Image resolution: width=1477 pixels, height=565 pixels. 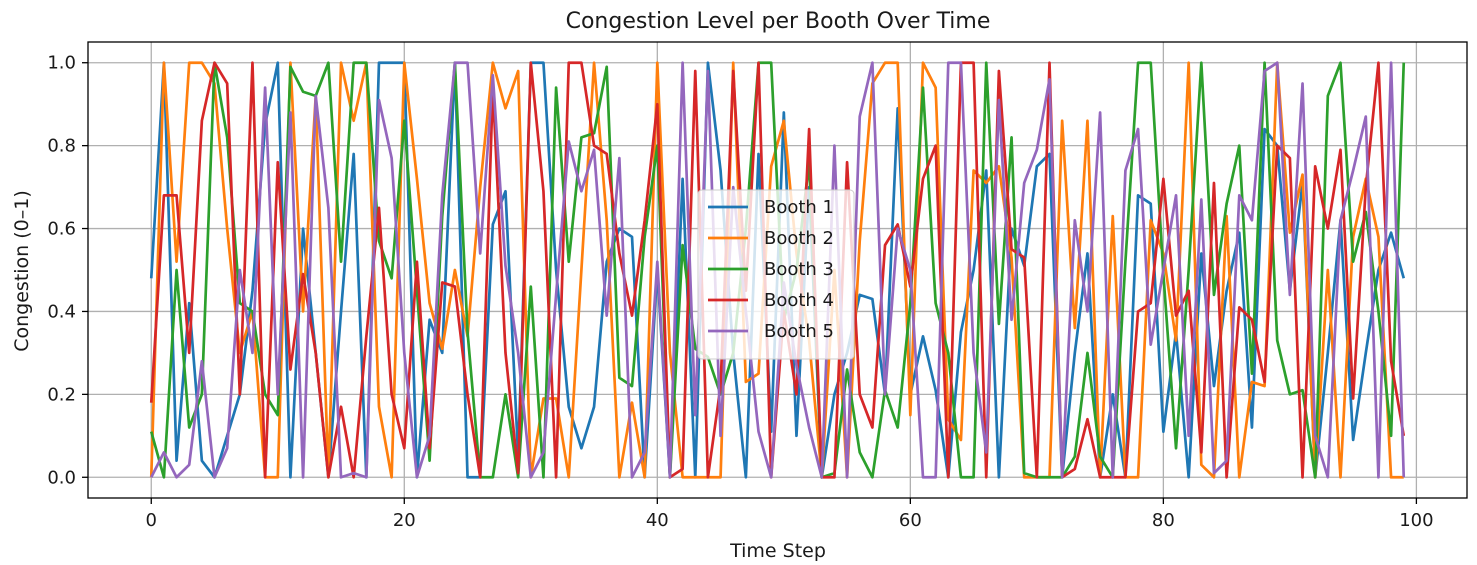 I want to click on legend-box, so click(x=776, y=274).